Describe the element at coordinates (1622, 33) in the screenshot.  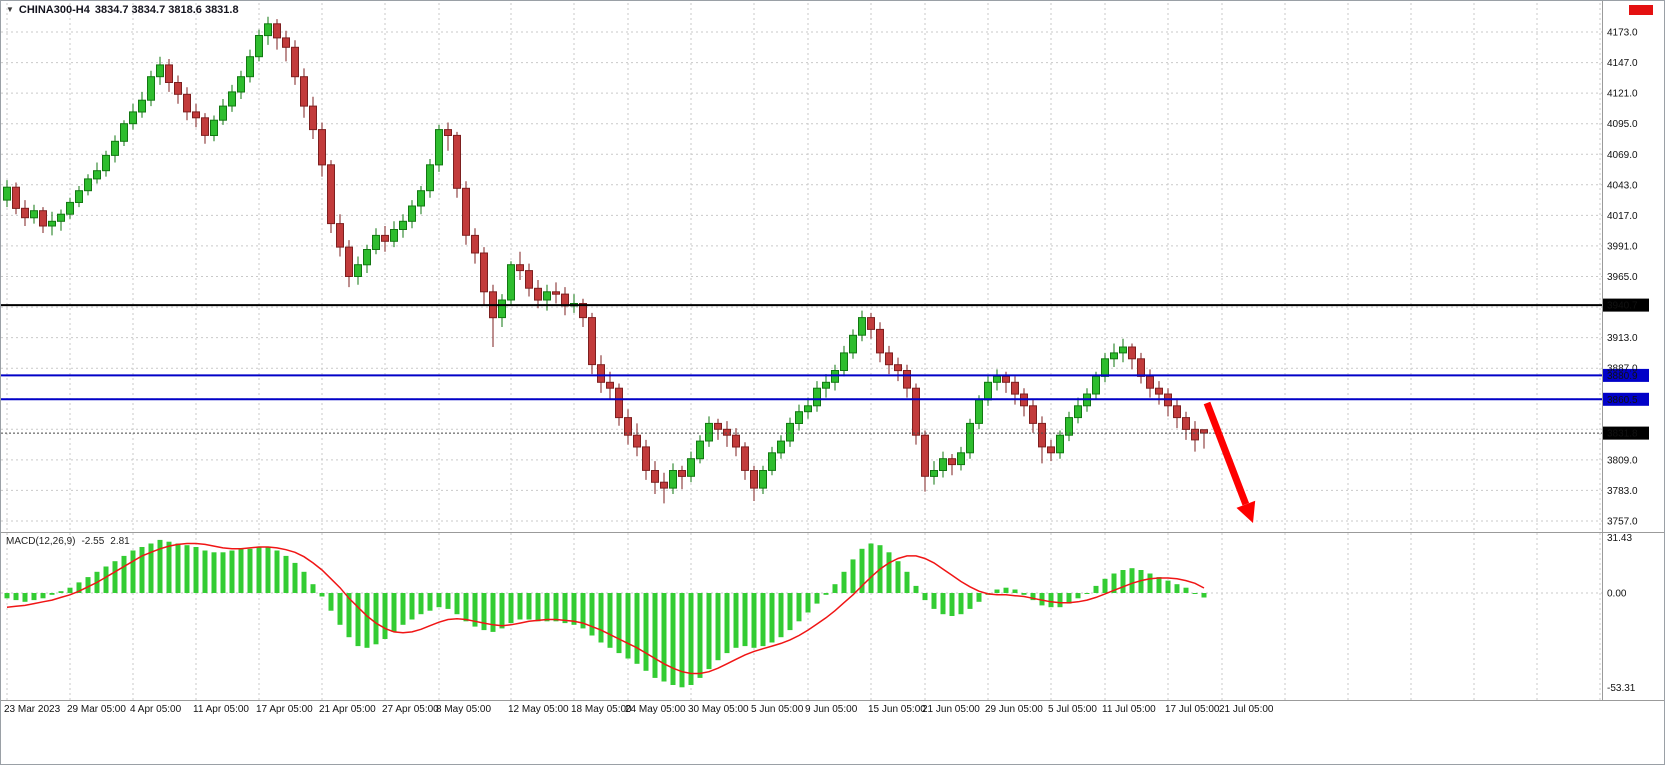
I see `price-axis-label: 4173.0` at that location.